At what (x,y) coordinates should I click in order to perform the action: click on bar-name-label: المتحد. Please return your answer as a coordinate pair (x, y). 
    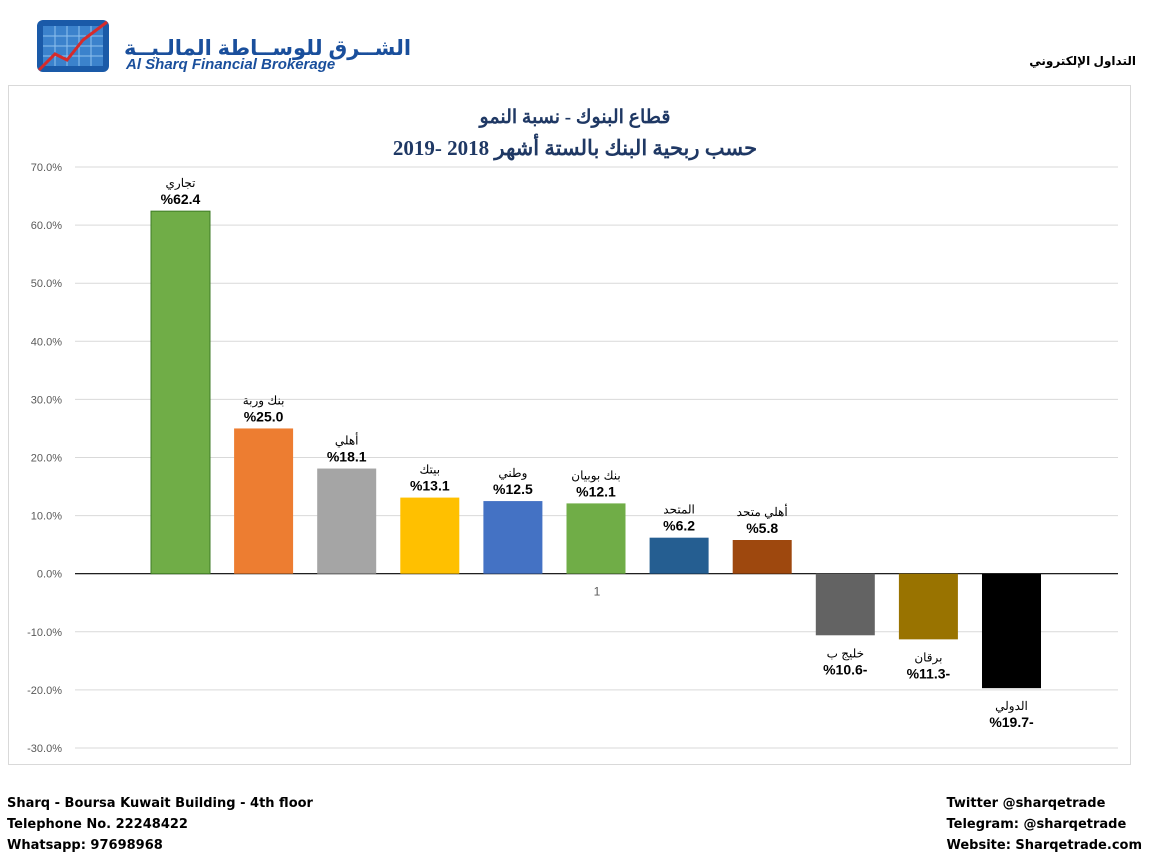
    Looking at the image, I should click on (679, 510).